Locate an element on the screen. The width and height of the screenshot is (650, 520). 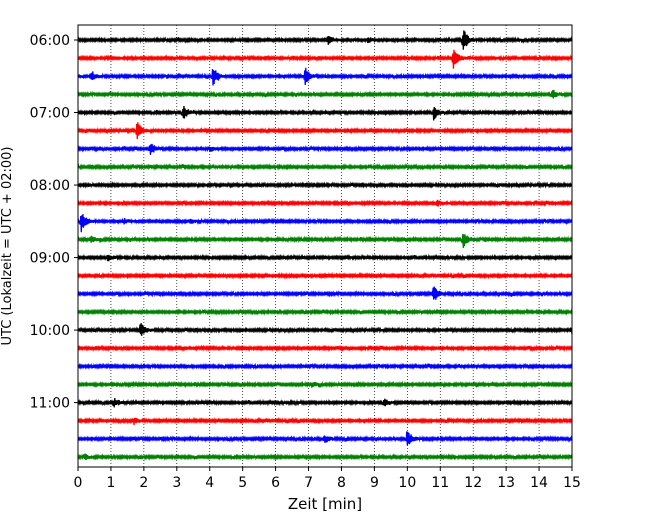
x-tick-label: 11 is located at coordinates (440, 483).